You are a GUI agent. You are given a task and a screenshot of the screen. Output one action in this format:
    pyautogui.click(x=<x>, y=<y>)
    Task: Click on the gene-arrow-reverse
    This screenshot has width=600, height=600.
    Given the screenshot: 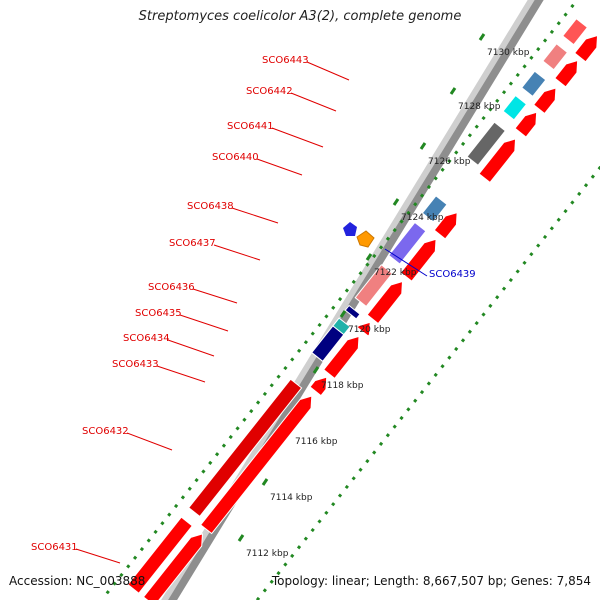 What is the action you would take?
    pyautogui.click(x=350, y=229)
    